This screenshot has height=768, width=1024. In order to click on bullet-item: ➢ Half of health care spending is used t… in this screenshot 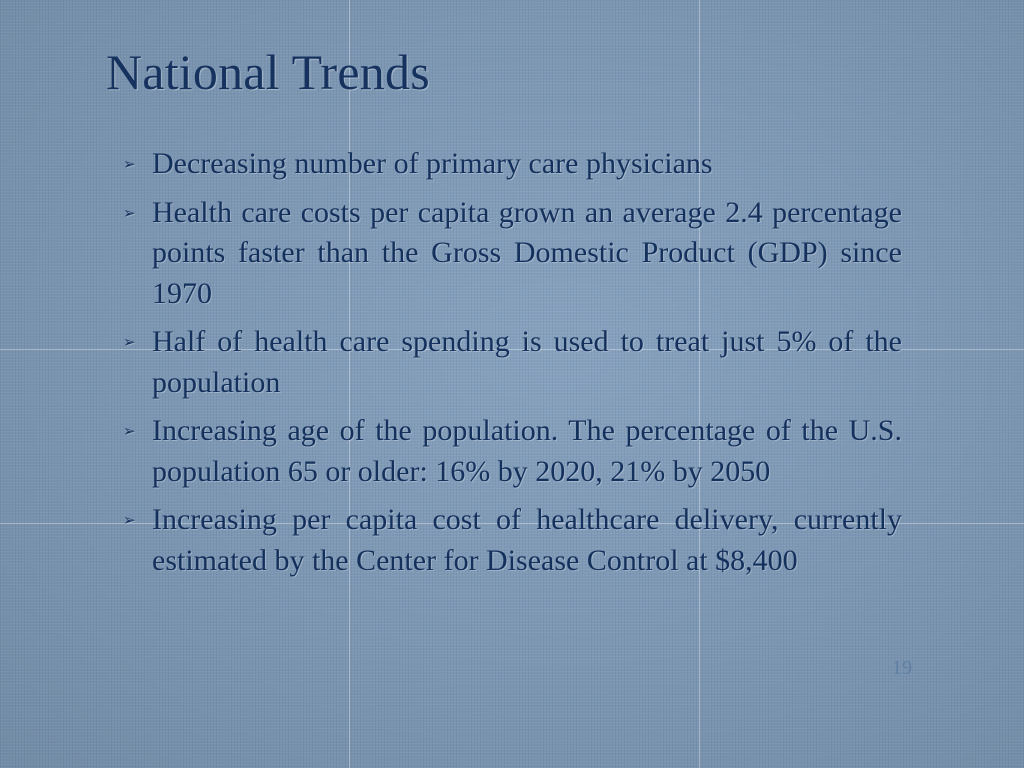, I will do `click(512, 362)`.